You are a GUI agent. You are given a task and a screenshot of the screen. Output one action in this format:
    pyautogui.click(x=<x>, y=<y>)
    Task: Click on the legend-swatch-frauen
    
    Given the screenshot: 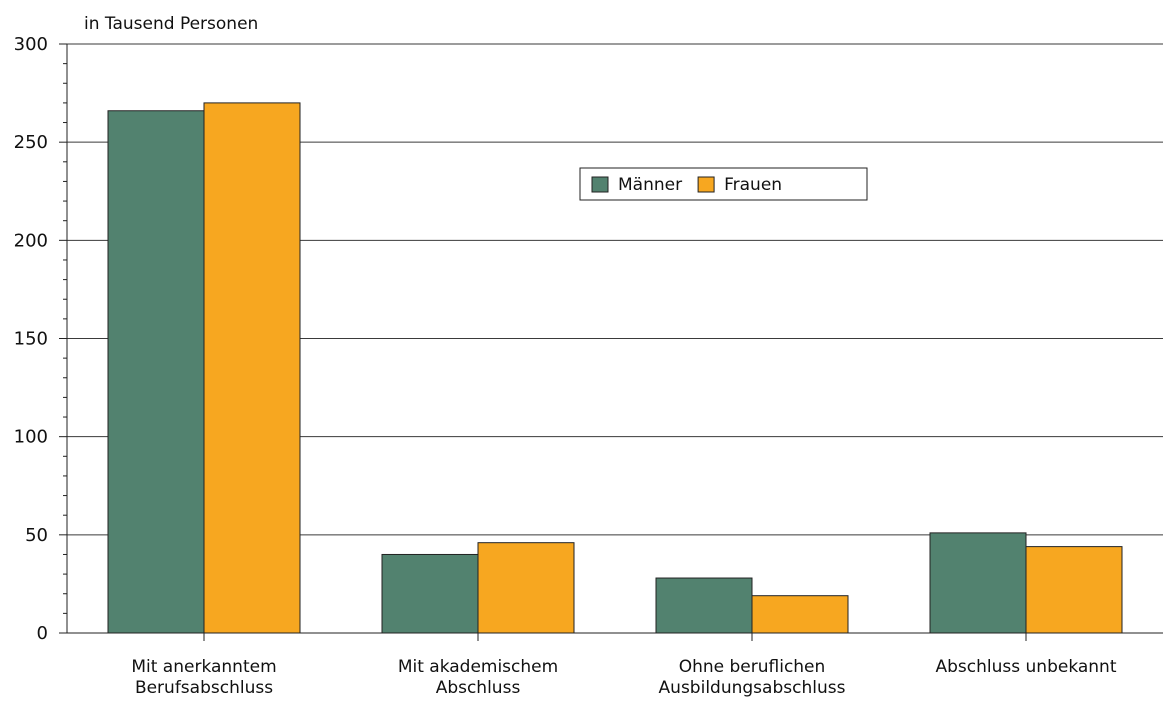 What is the action you would take?
    pyautogui.click(x=706, y=184)
    